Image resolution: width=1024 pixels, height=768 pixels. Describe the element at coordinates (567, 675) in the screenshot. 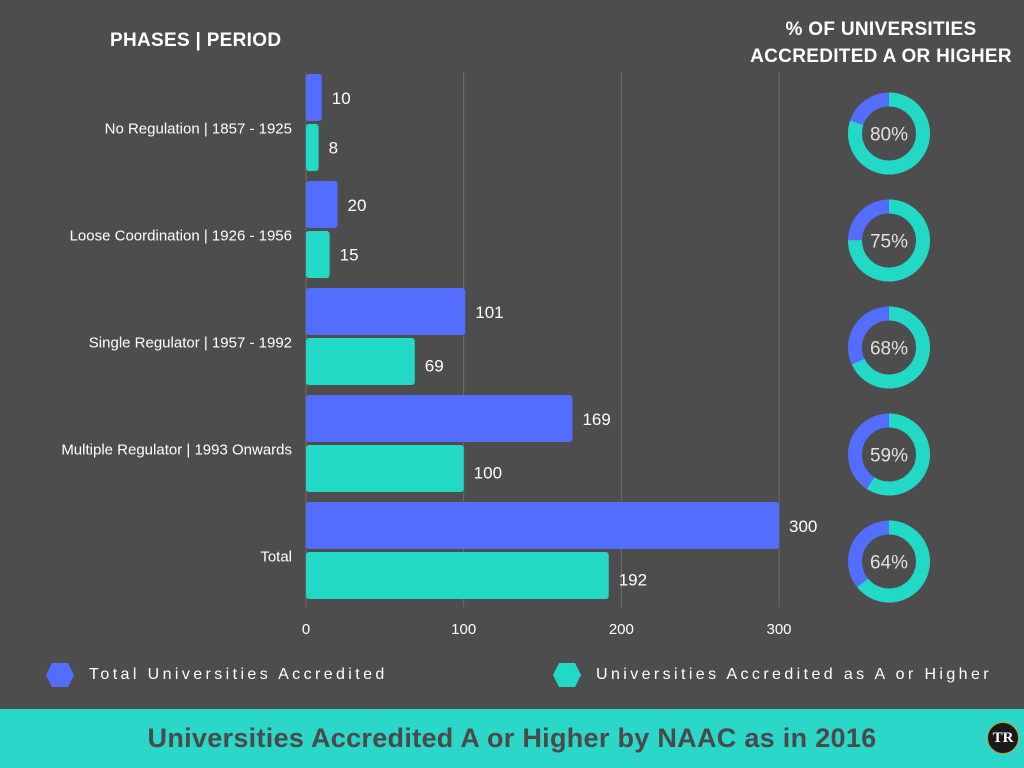

I see `legend-hexagon-a-icon` at that location.